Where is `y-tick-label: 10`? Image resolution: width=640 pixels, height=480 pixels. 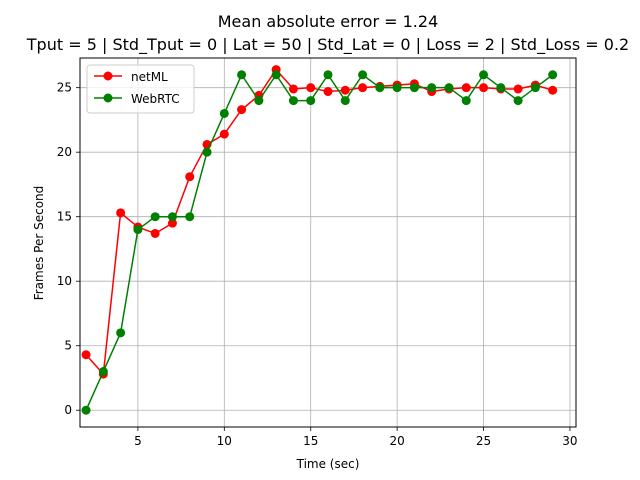
y-tick-label: 10 is located at coordinates (64, 281).